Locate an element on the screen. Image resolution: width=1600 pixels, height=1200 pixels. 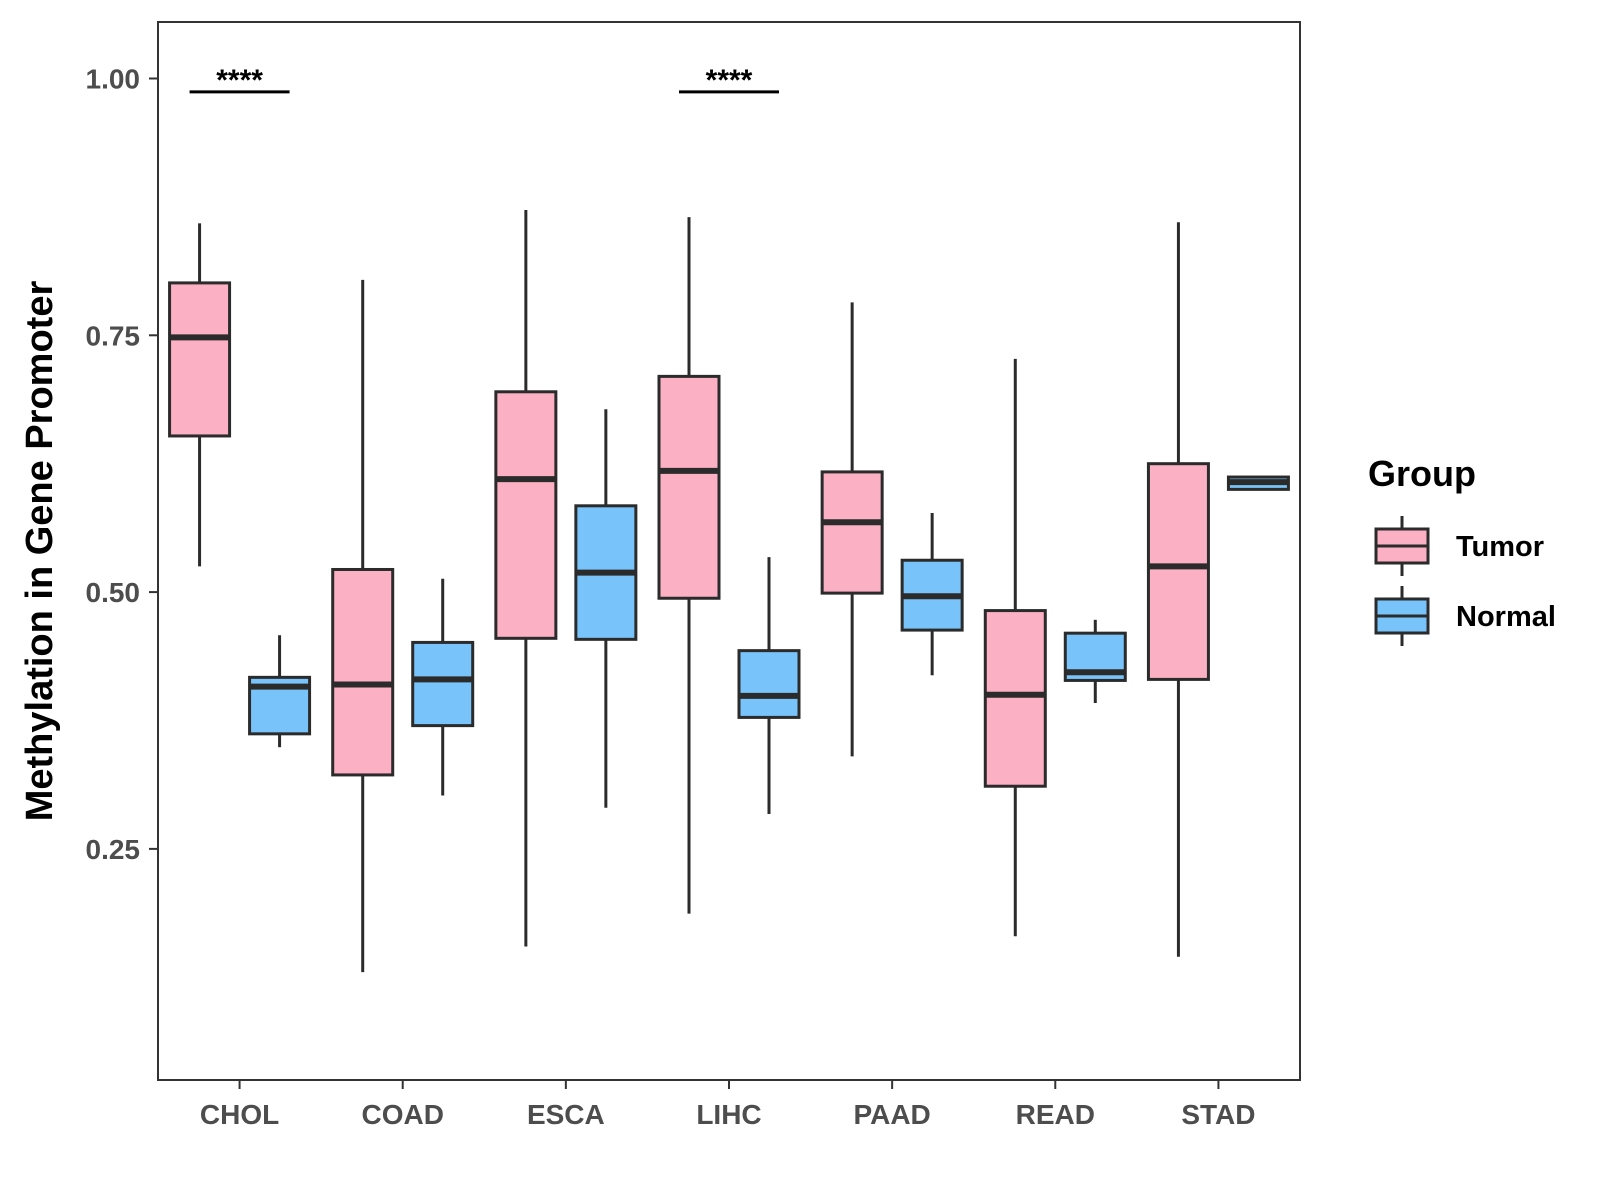
box-tumor-esca is located at coordinates (526, 578).